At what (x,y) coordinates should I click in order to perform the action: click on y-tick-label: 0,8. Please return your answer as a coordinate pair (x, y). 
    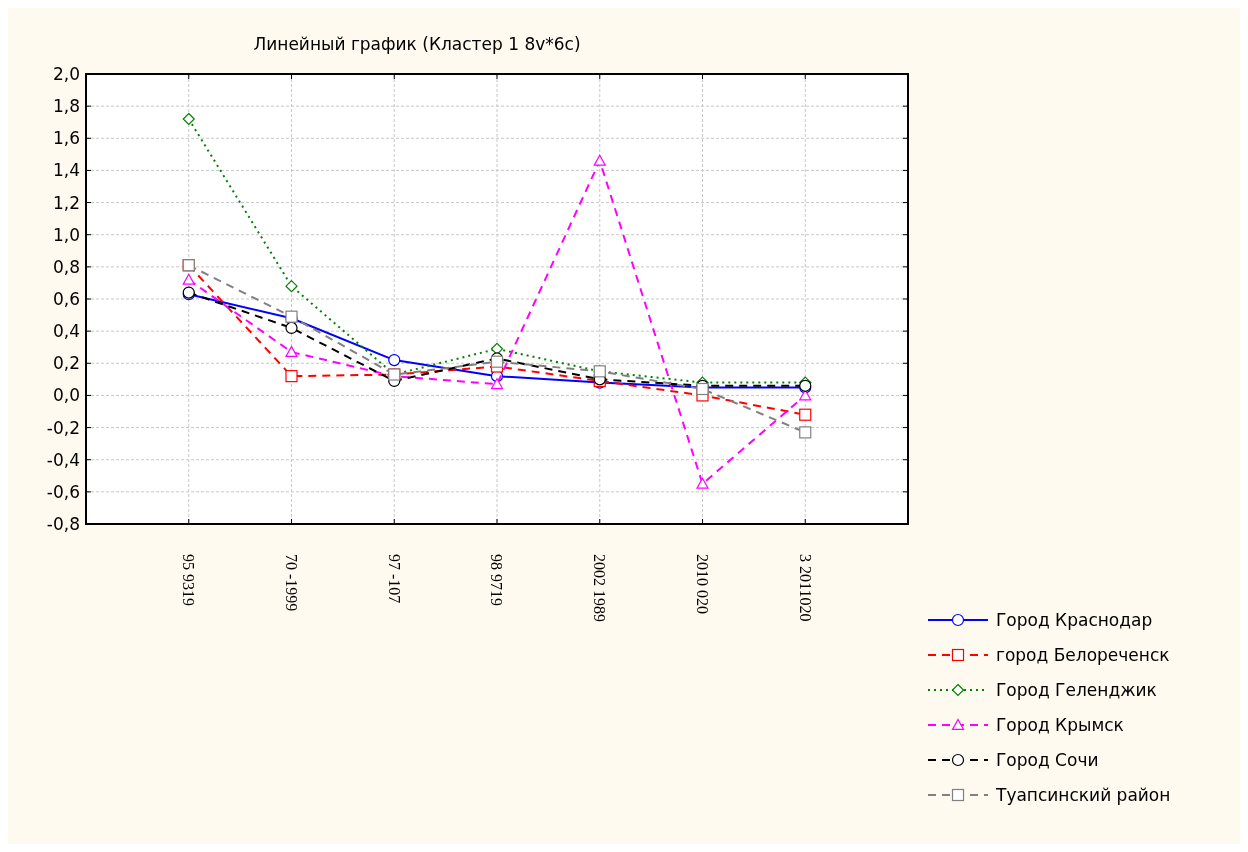
    Looking at the image, I should click on (66, 266).